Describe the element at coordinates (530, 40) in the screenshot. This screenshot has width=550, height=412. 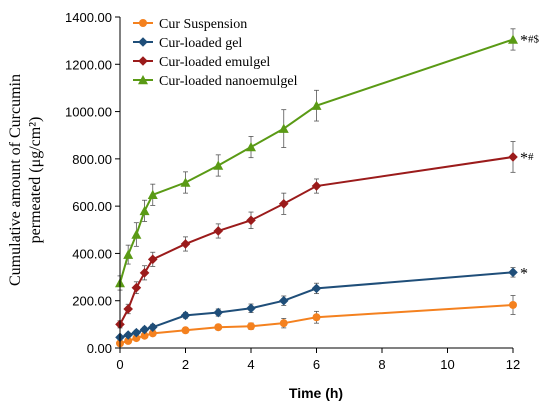
I see `series-4-annotation: *#$` at that location.